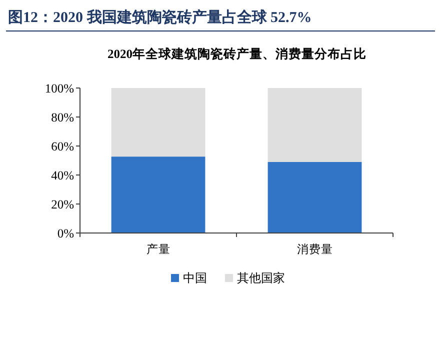 The image size is (441, 342). I want to click on chart-title: 图12：2020 我国建筑陶瓷砖产量占全球 52.7%, so click(160, 17).